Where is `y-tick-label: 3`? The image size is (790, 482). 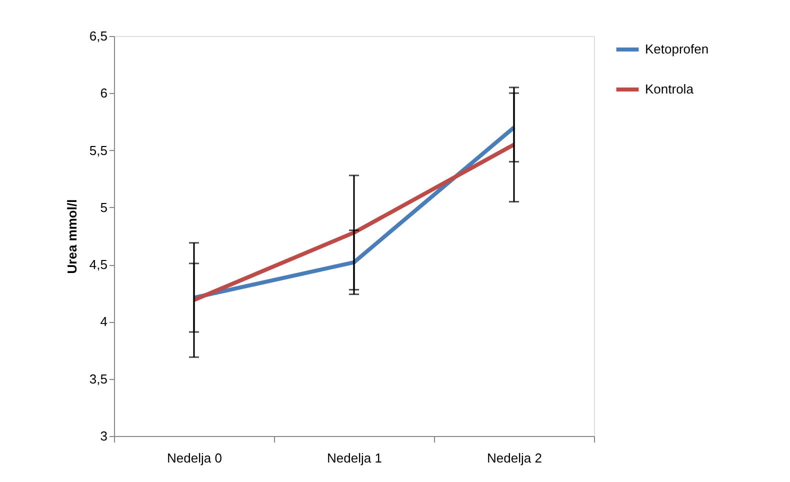 y-tick-label: 3 is located at coordinates (104, 436).